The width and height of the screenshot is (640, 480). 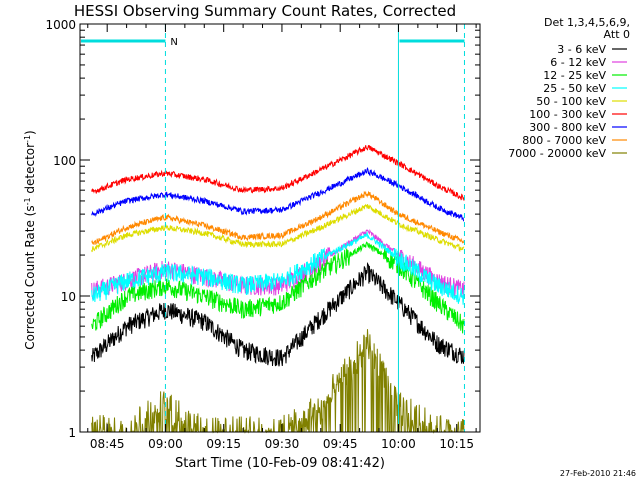 I want to click on y-axis-label-exp2: -1, so click(x=27, y=139).